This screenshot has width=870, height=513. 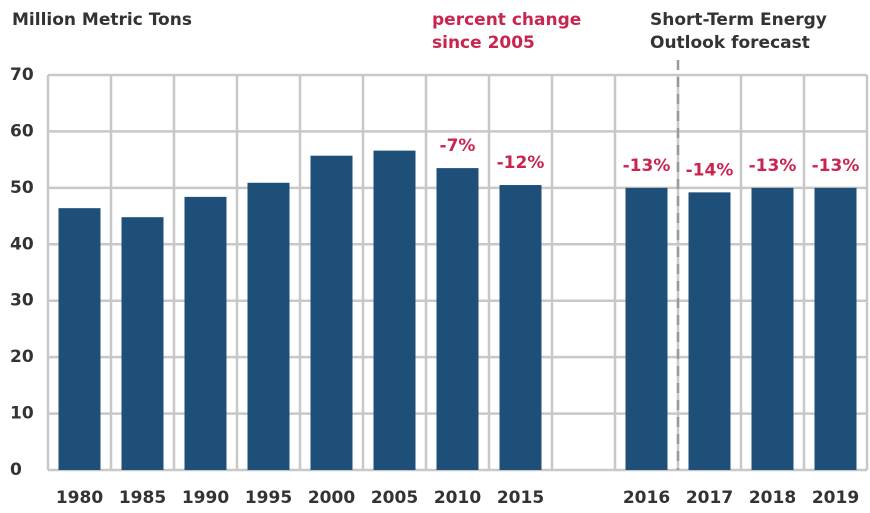 I want to click on y-tick-label: 60, so click(x=22, y=131).